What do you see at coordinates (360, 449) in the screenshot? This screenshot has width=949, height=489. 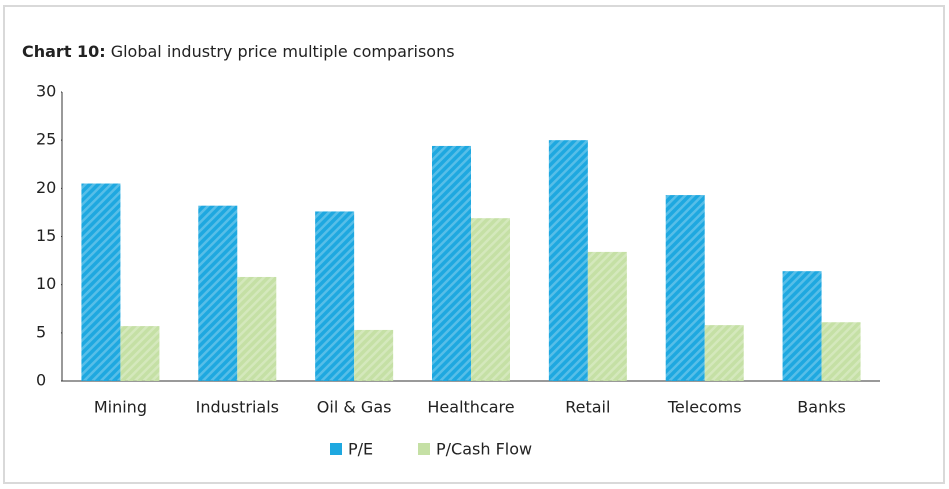 I see `legend-label: P/E` at bounding box center [360, 449].